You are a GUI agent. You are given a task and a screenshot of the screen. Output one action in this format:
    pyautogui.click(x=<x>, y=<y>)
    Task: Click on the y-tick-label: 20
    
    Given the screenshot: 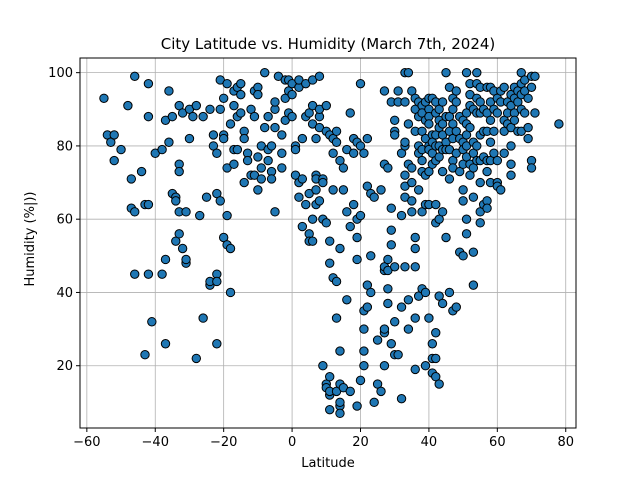 What is the action you would take?
    pyautogui.click(x=64, y=366)
    